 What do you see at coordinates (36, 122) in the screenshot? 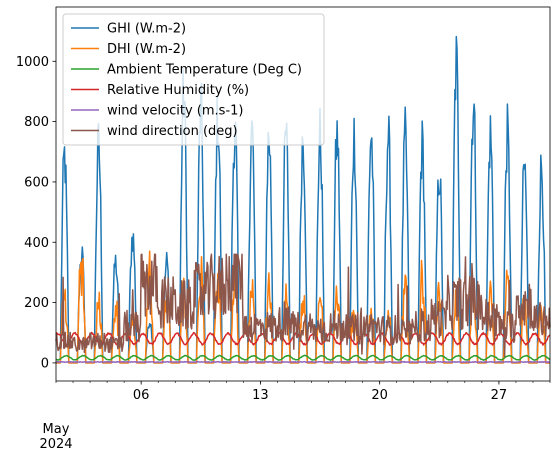
I see `y-tick-label: 800` at bounding box center [36, 122].